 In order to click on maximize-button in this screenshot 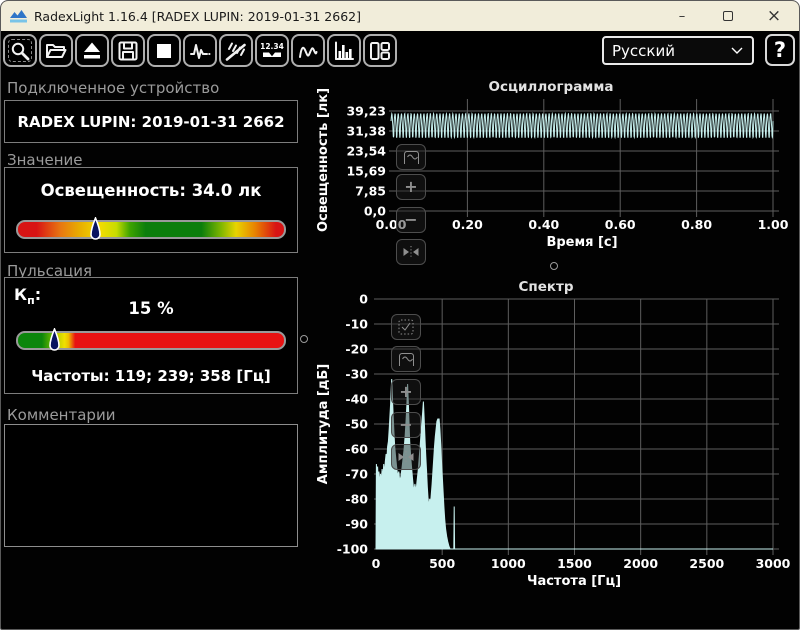, I will do `click(728, 16)`.